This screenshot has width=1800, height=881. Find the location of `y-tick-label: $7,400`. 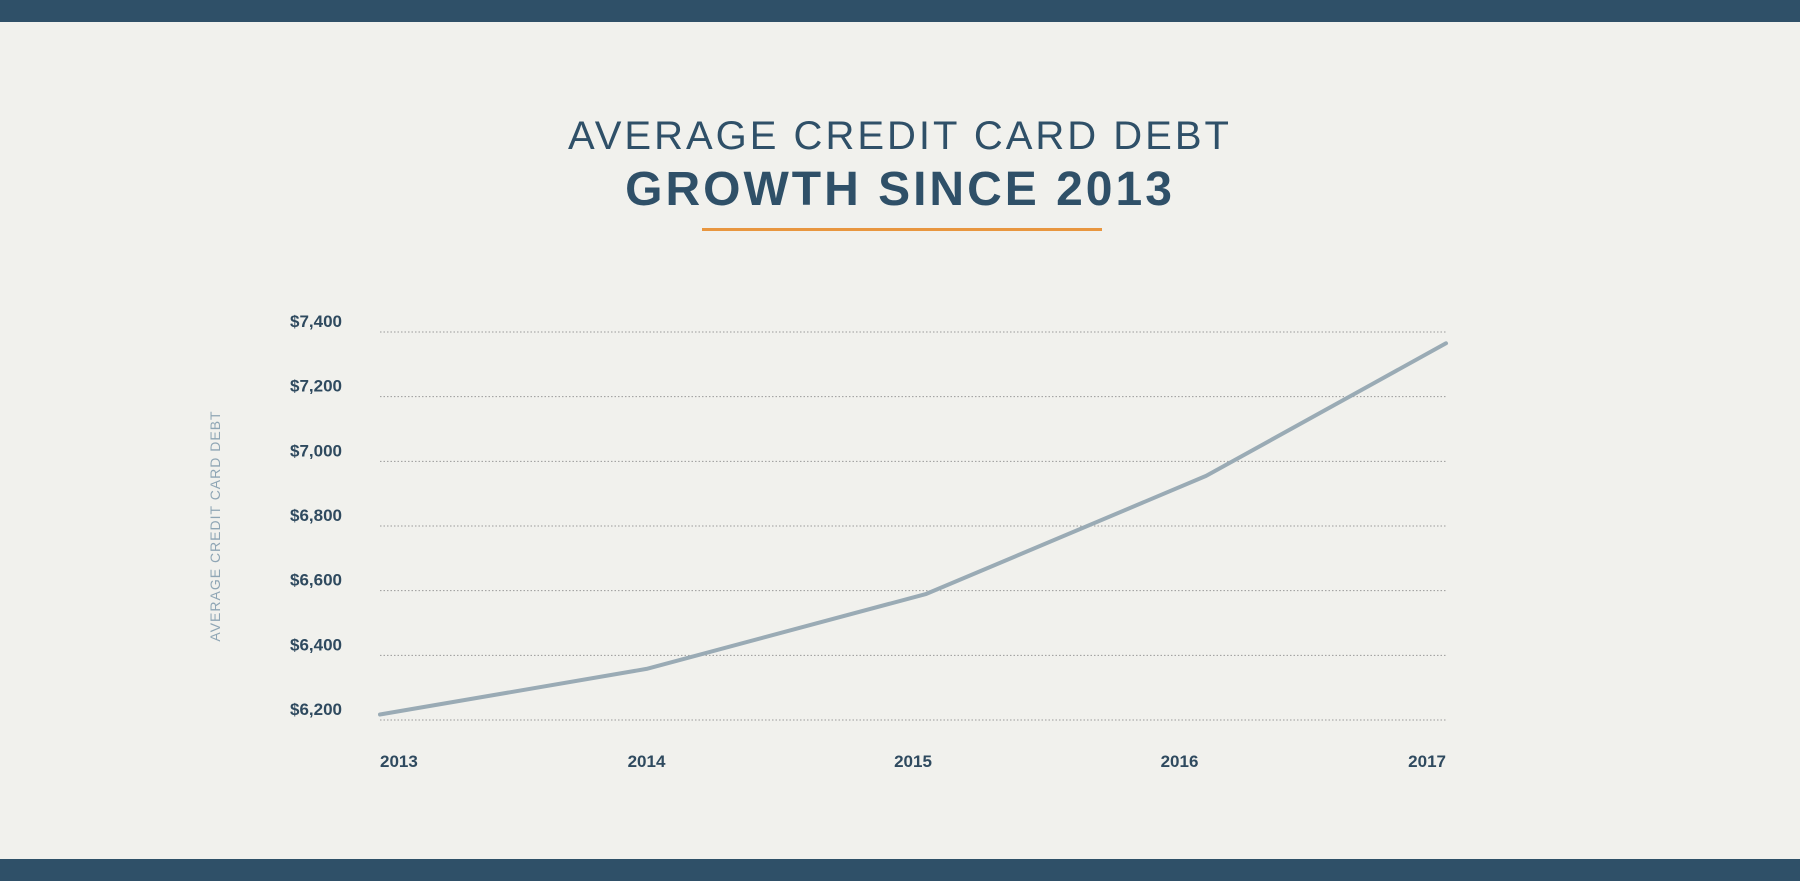

y-tick-label: $7,400 is located at coordinates (316, 321).